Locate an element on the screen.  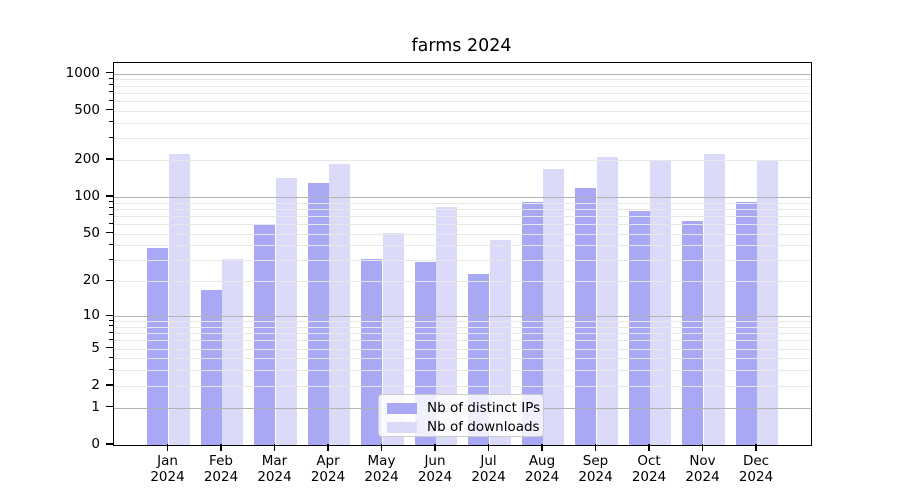
x-tick-label: Oct 2024 is located at coordinates (649, 469).